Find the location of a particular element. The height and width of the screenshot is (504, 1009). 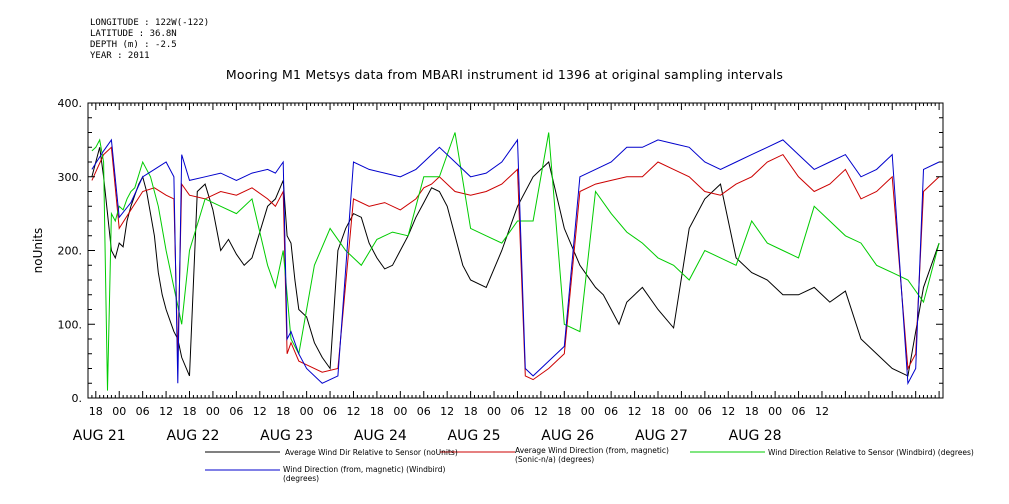

longitude-label: LONGITUDE : 122W(-122) is located at coordinates (150, 23).